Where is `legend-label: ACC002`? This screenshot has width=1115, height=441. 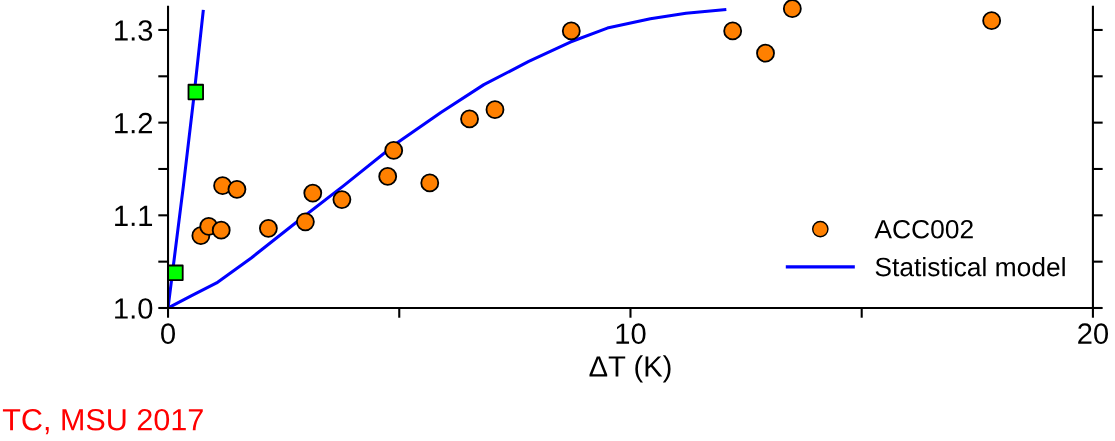
legend-label: ACC002 is located at coordinates (923, 229).